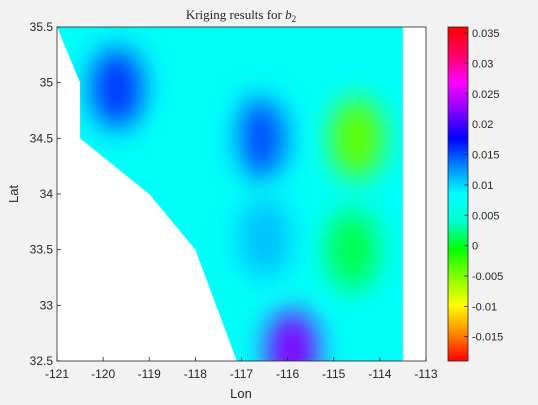 This screenshot has width=538, height=405. What do you see at coordinates (103, 374) in the screenshot?
I see `x-tick-label: -120` at bounding box center [103, 374].